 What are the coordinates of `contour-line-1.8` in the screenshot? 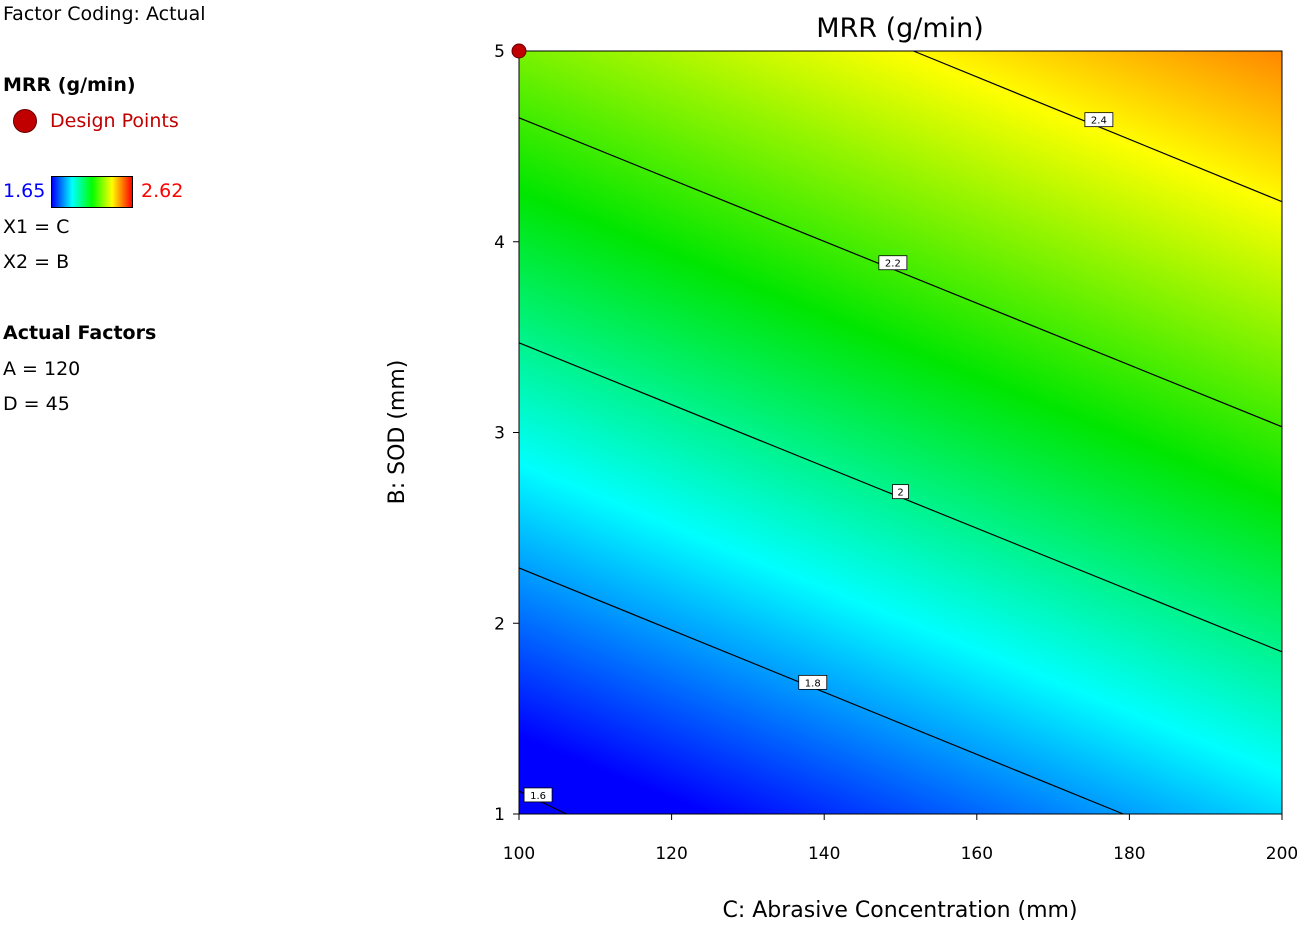 It's located at (821, 691).